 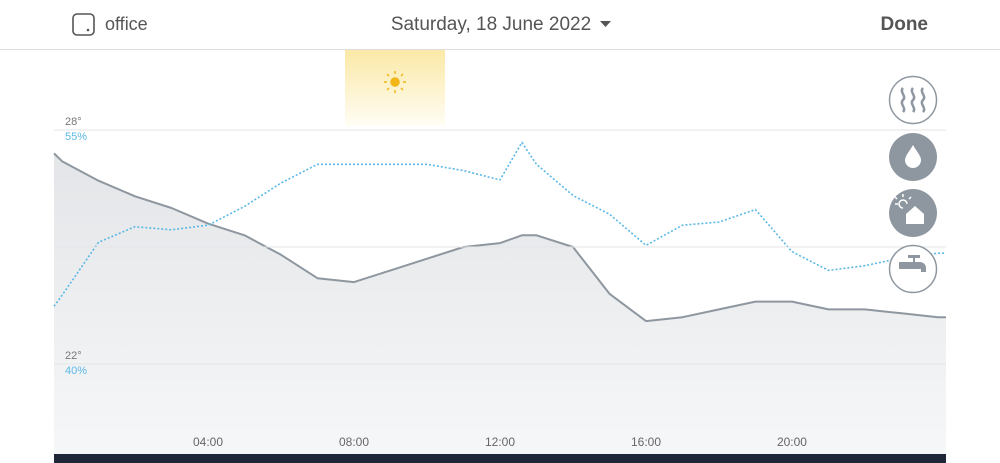 I want to click on light-button, so click(x=913, y=213).